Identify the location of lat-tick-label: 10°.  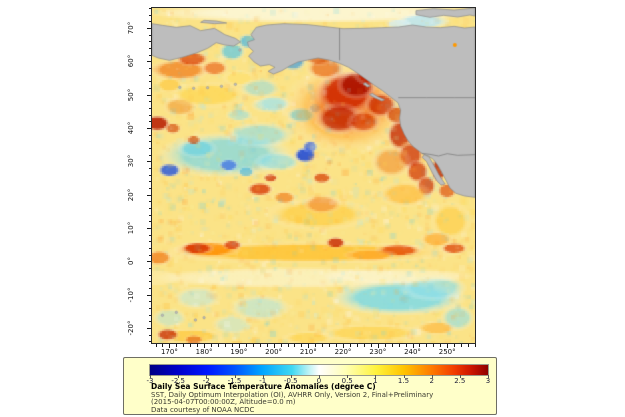
(131, 228).